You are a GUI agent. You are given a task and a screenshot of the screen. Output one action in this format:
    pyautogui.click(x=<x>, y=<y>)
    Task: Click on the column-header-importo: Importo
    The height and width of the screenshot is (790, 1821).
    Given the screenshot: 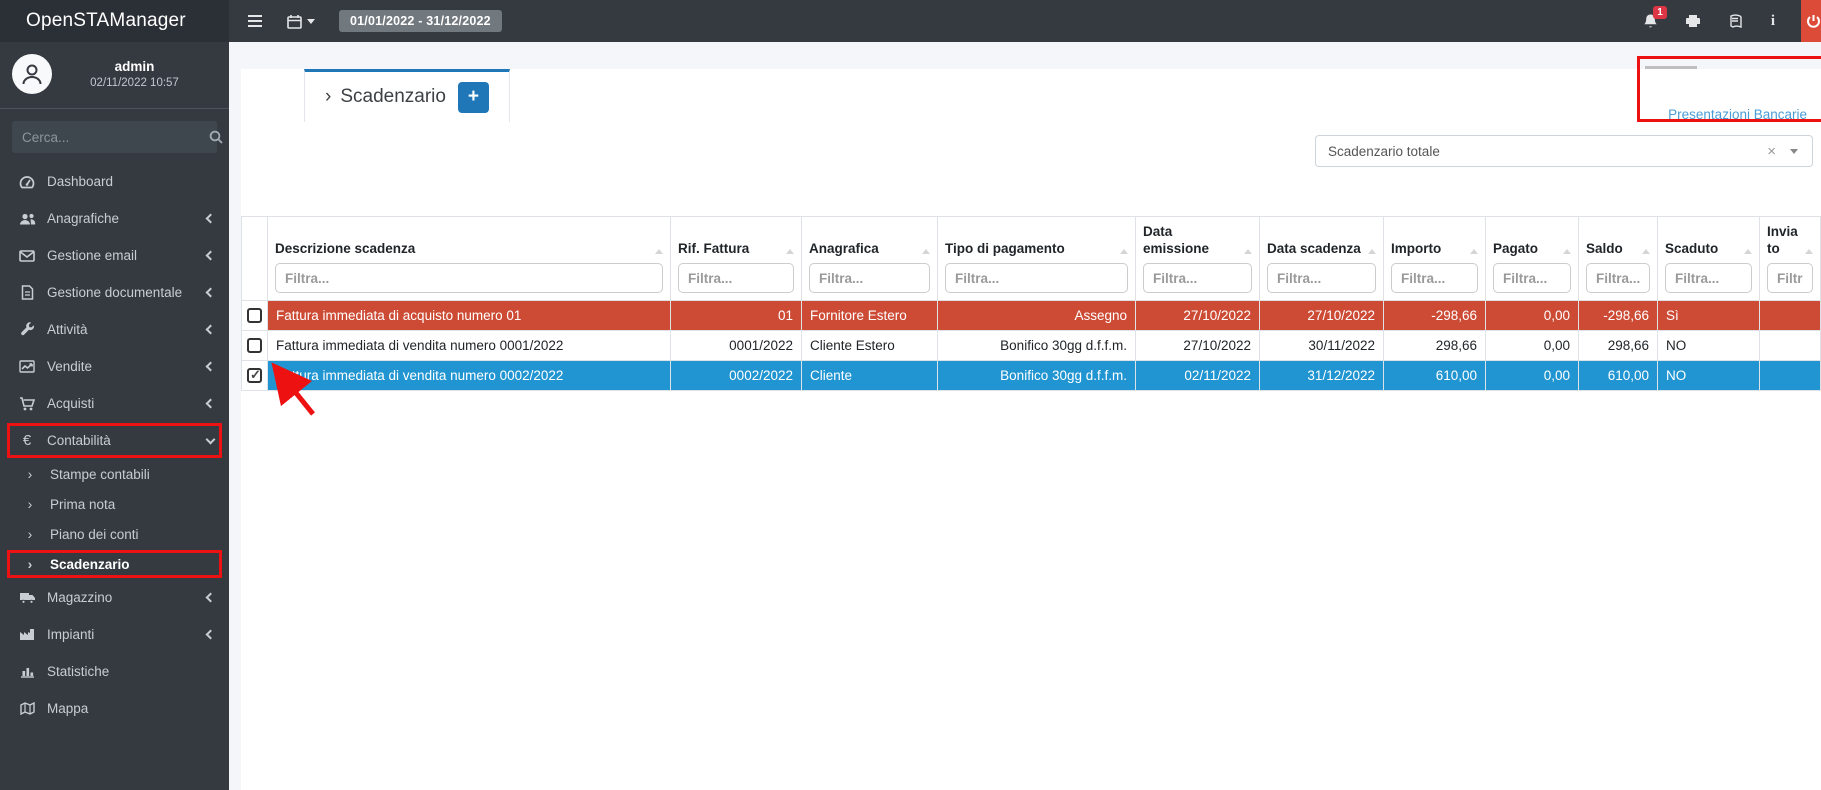 What is the action you would take?
    pyautogui.click(x=1434, y=258)
    